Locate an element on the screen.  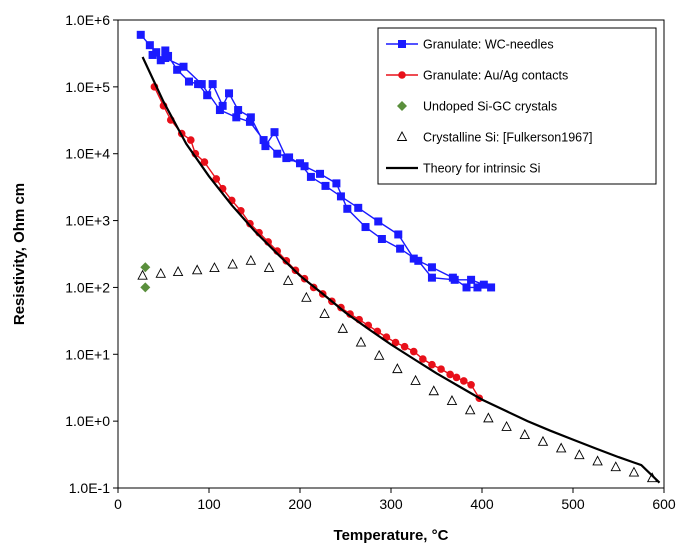
x-tick-label: 100 is located at coordinates (209, 504).